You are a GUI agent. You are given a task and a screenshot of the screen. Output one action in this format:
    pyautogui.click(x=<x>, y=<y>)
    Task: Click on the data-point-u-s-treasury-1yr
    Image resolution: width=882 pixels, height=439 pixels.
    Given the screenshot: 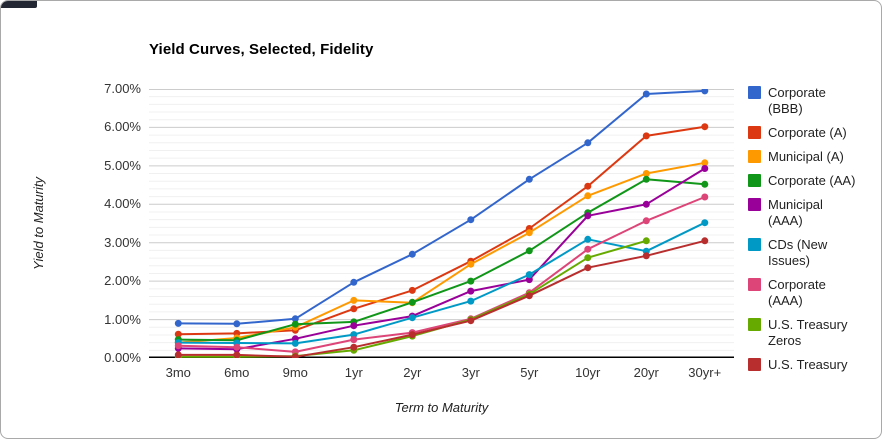 What is the action you would take?
    pyautogui.click(x=354, y=347)
    